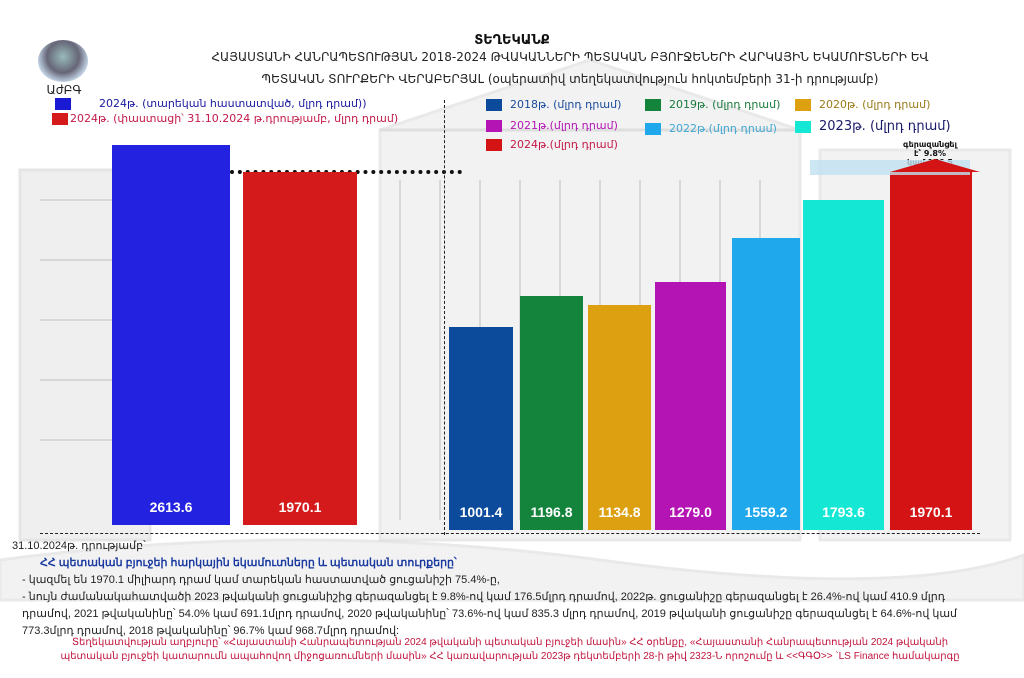 This screenshot has height=678, width=1024. I want to click on legend-label: 2021թ.(մլրդ դրամ), so click(564, 125).